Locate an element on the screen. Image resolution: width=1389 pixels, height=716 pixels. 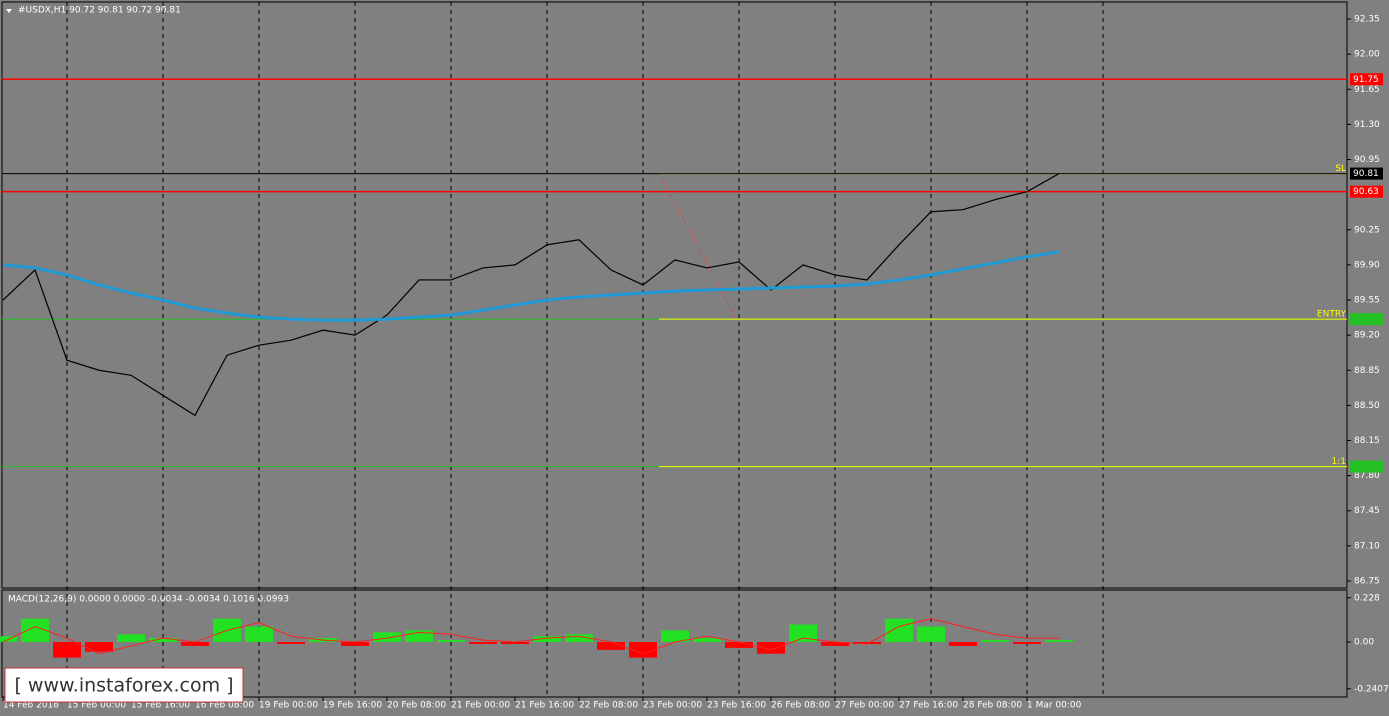
y-tick-label: 88.85 is located at coordinates (1367, 371).